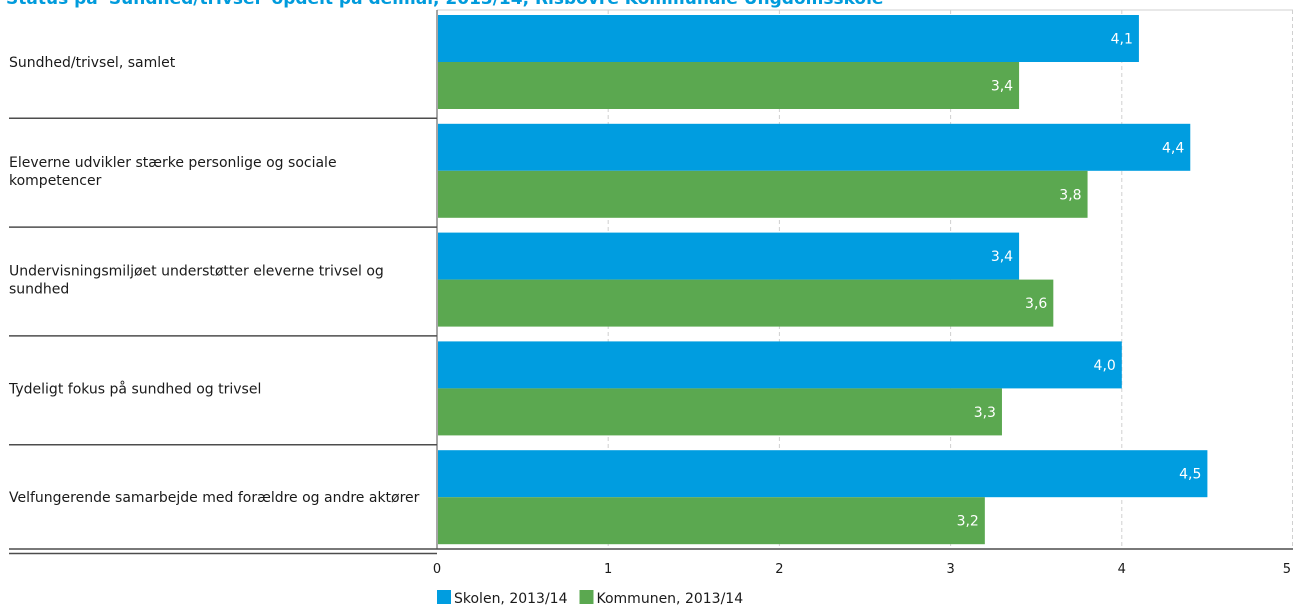 This screenshot has width=1293, height=607. What do you see at coordinates (823, 474) in the screenshot?
I see `bar-series0-cat4` at bounding box center [823, 474].